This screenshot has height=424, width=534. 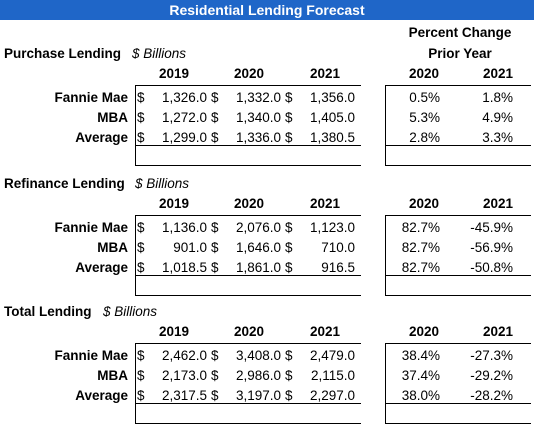 I want to click on value-cell: $2,115.0, so click(x=320, y=376).